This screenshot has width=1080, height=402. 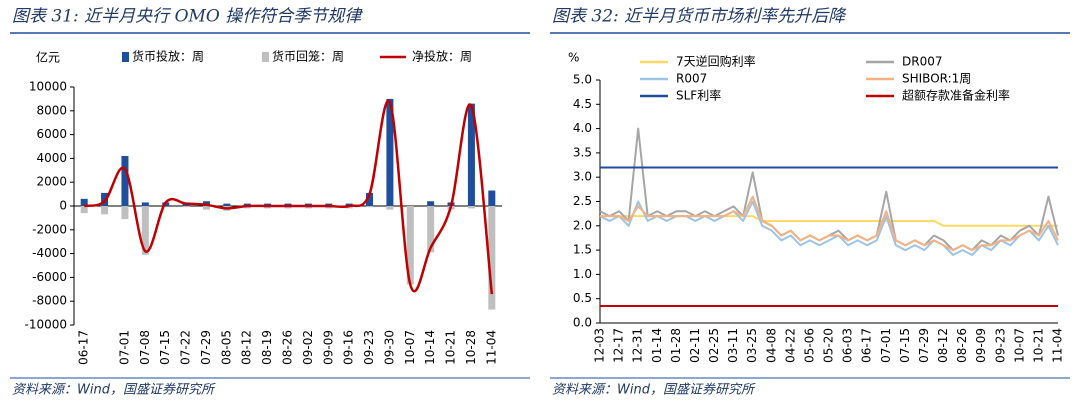 I want to click on x-tick-label: 03-25, so click(x=752, y=345).